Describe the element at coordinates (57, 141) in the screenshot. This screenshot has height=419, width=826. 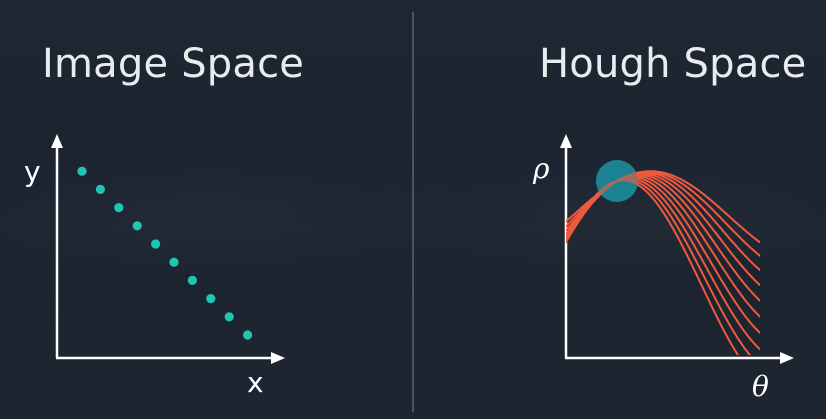
I see `image-space-y-arrowhead` at that location.